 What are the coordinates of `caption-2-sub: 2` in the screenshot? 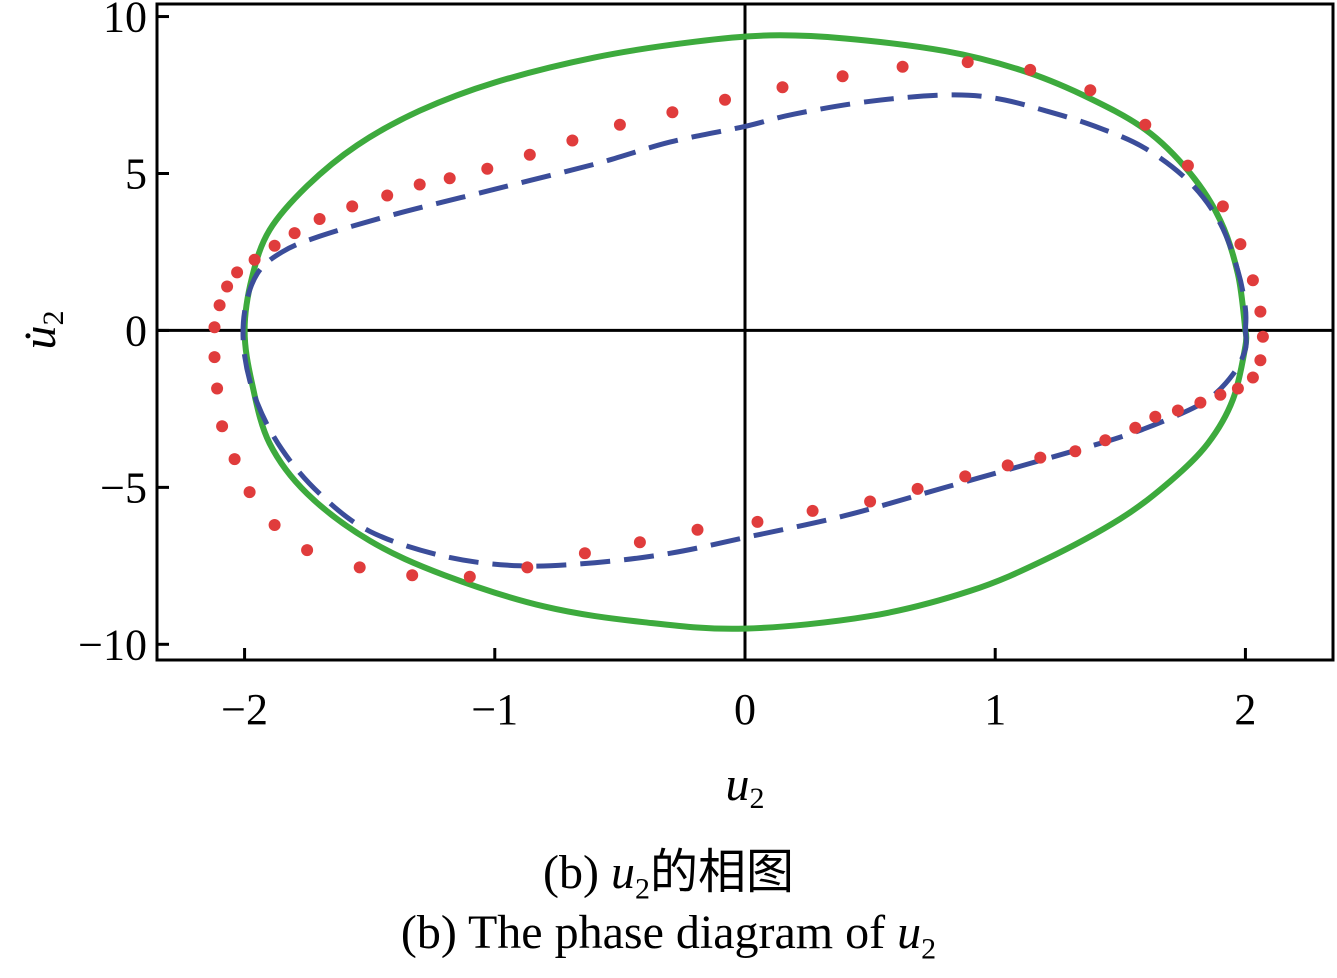 It's located at (929, 949).